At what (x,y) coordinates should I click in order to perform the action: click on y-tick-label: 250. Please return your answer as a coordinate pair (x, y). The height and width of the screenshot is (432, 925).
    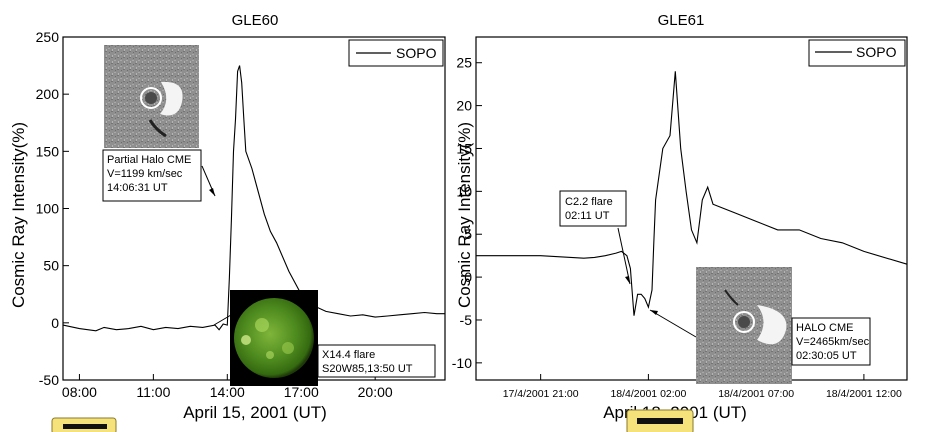
    Looking at the image, I should click on (48, 37).